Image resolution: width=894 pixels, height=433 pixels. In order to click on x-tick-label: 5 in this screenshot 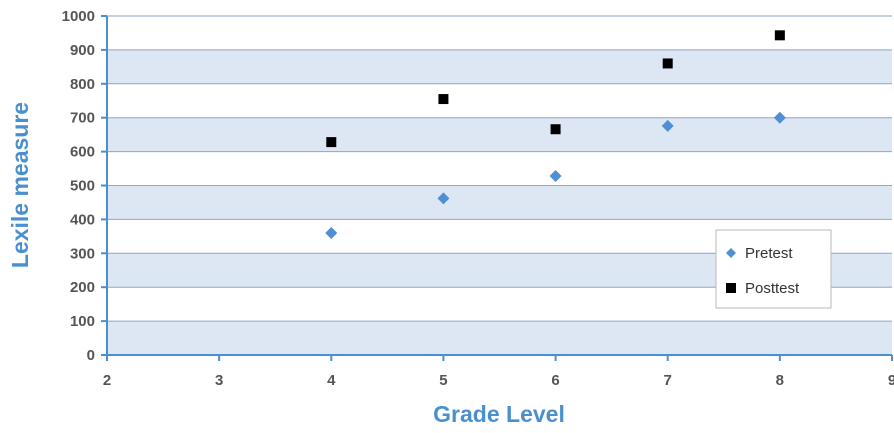, I will do `click(443, 380)`.